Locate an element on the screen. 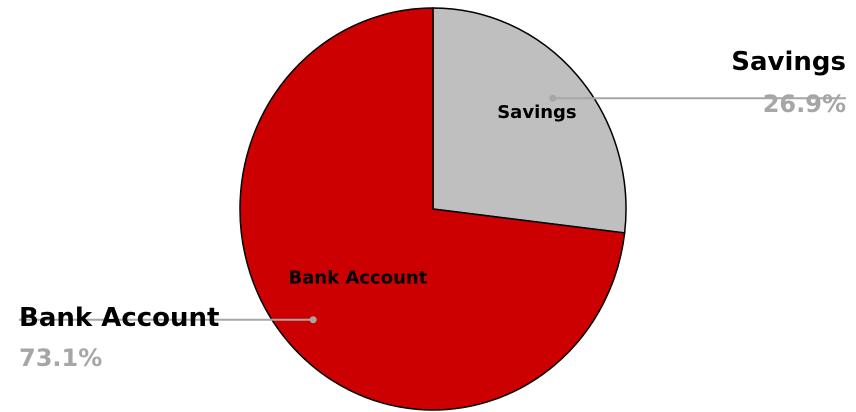  bank-account-callout-percent: 73.1% is located at coordinates (61, 358).